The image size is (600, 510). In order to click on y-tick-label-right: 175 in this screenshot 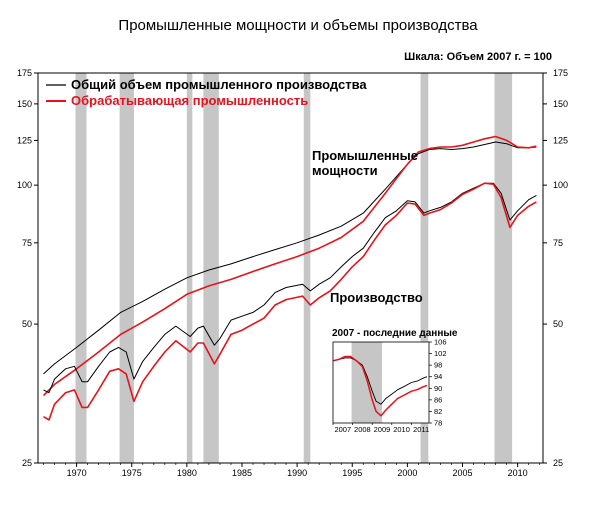, I will do `click(560, 73)`.